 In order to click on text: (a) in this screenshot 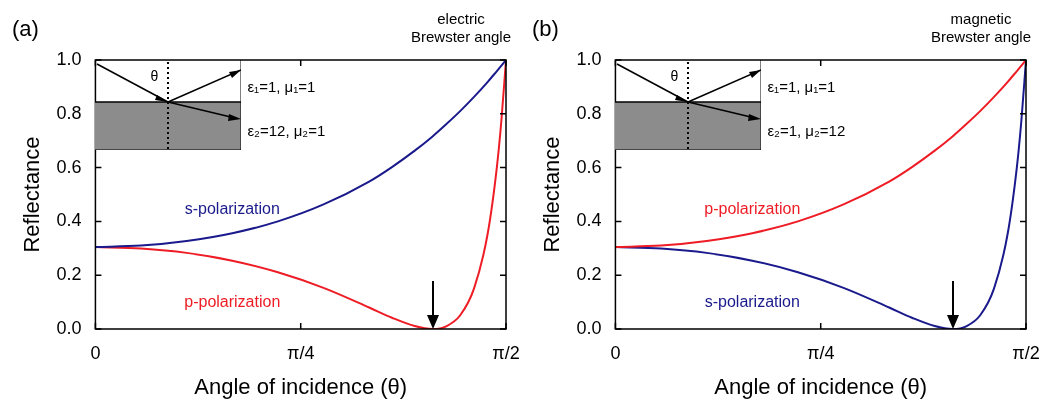, I will do `click(25, 29)`.